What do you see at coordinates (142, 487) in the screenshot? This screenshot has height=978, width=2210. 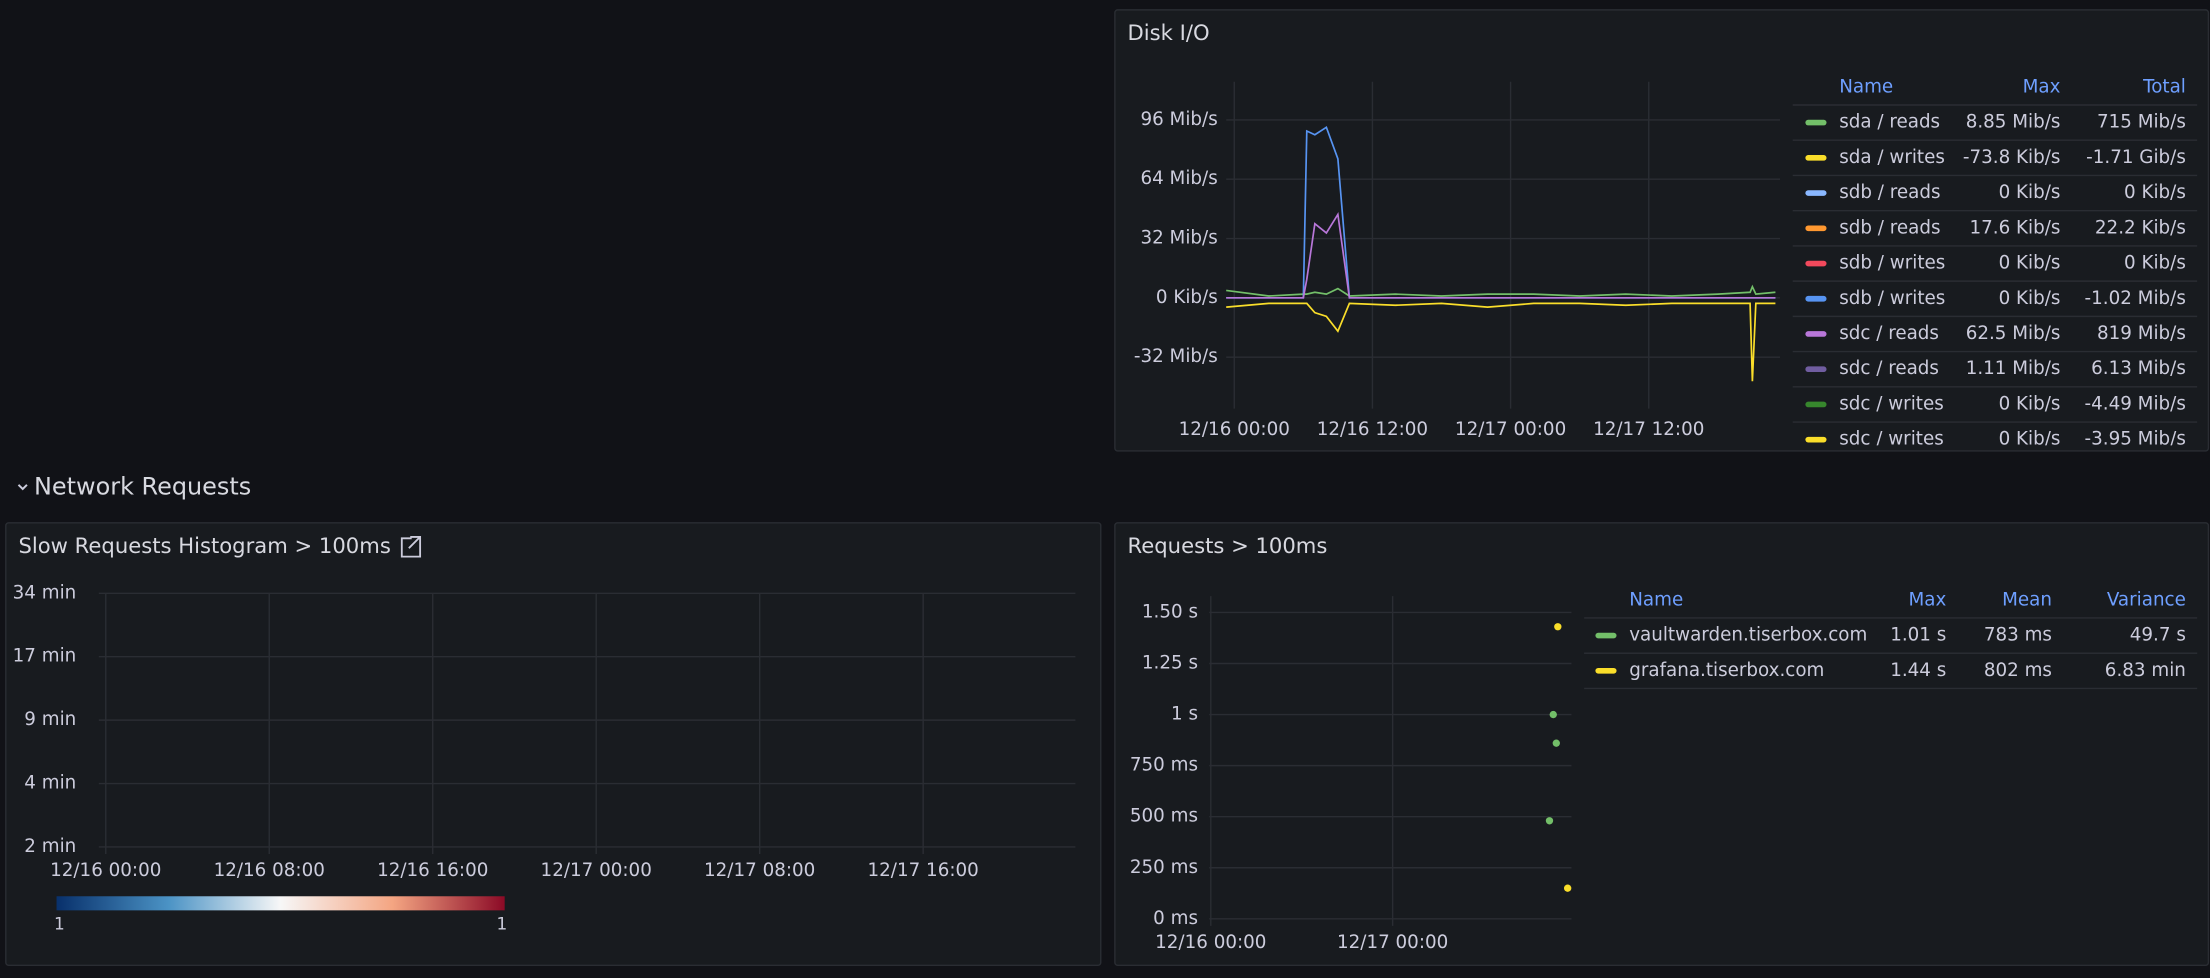 I see `section-title: Network Requests` at bounding box center [142, 487].